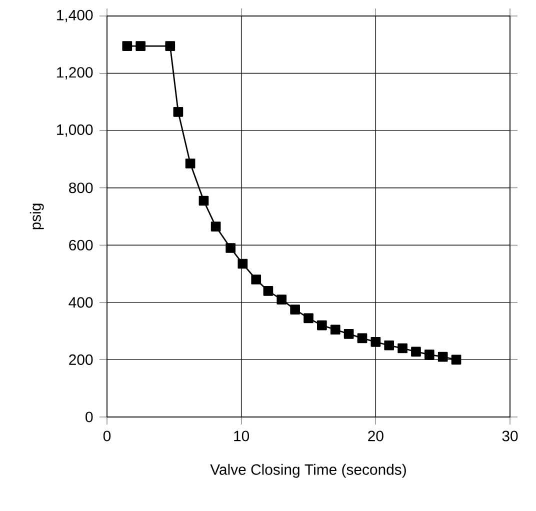  I want to click on y-tick-label: 400, so click(80, 302).